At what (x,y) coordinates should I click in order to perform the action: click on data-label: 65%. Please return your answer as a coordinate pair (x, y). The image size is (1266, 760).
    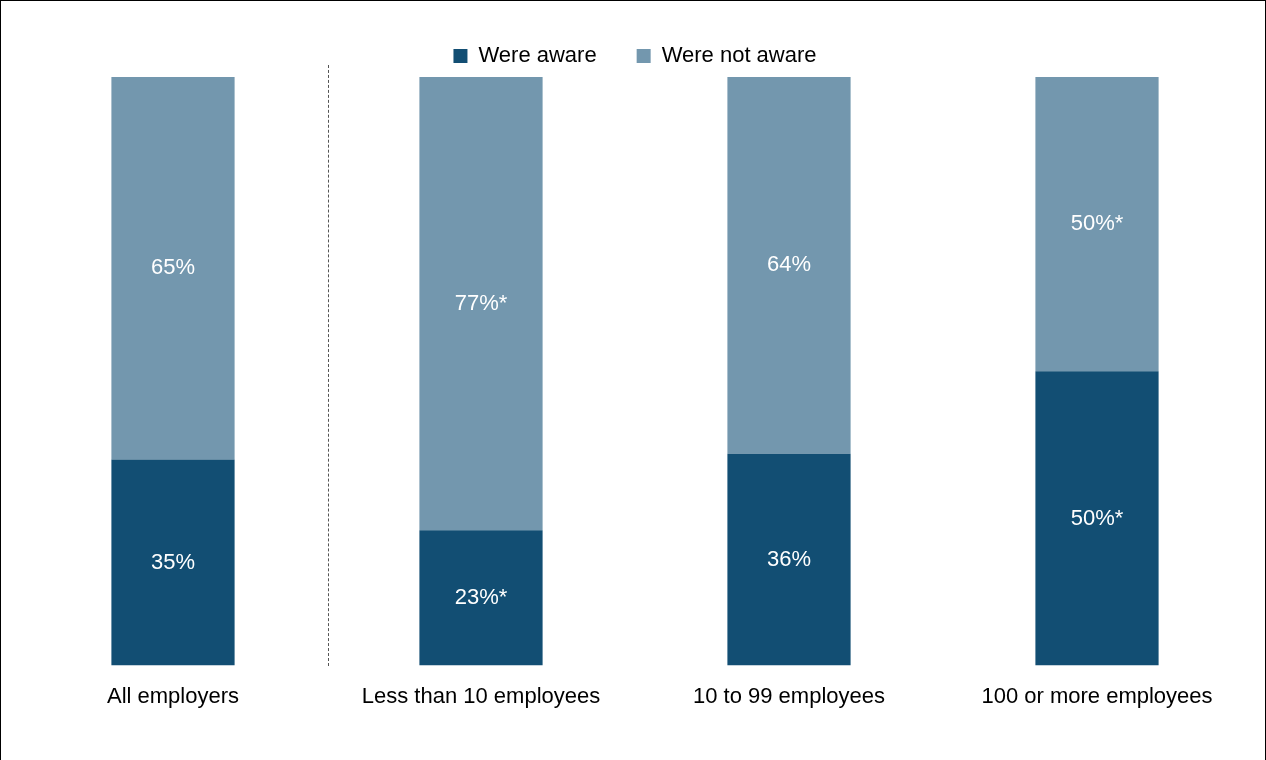
    Looking at the image, I should click on (173, 267).